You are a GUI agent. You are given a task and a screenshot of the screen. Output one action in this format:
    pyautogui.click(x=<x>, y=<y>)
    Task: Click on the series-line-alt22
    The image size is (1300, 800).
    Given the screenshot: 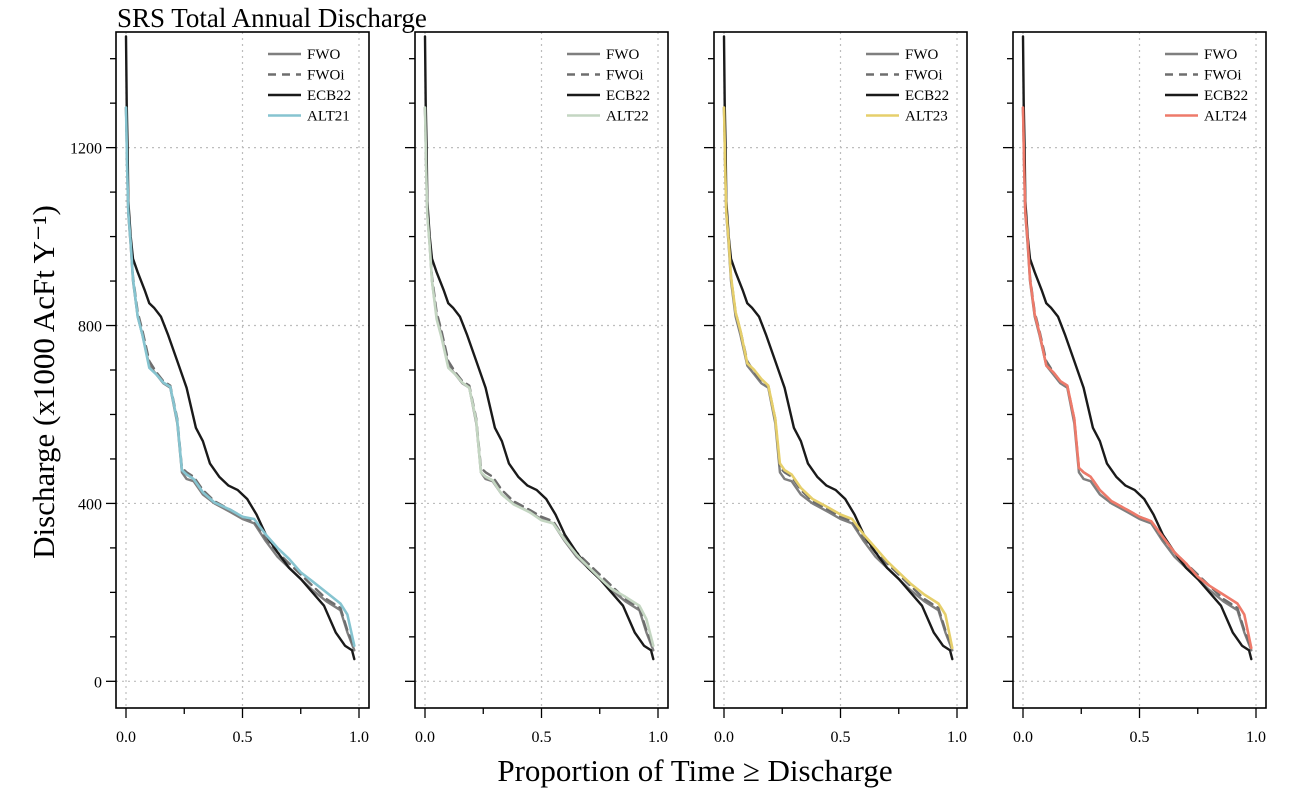 What is the action you would take?
    pyautogui.click(x=539, y=376)
    